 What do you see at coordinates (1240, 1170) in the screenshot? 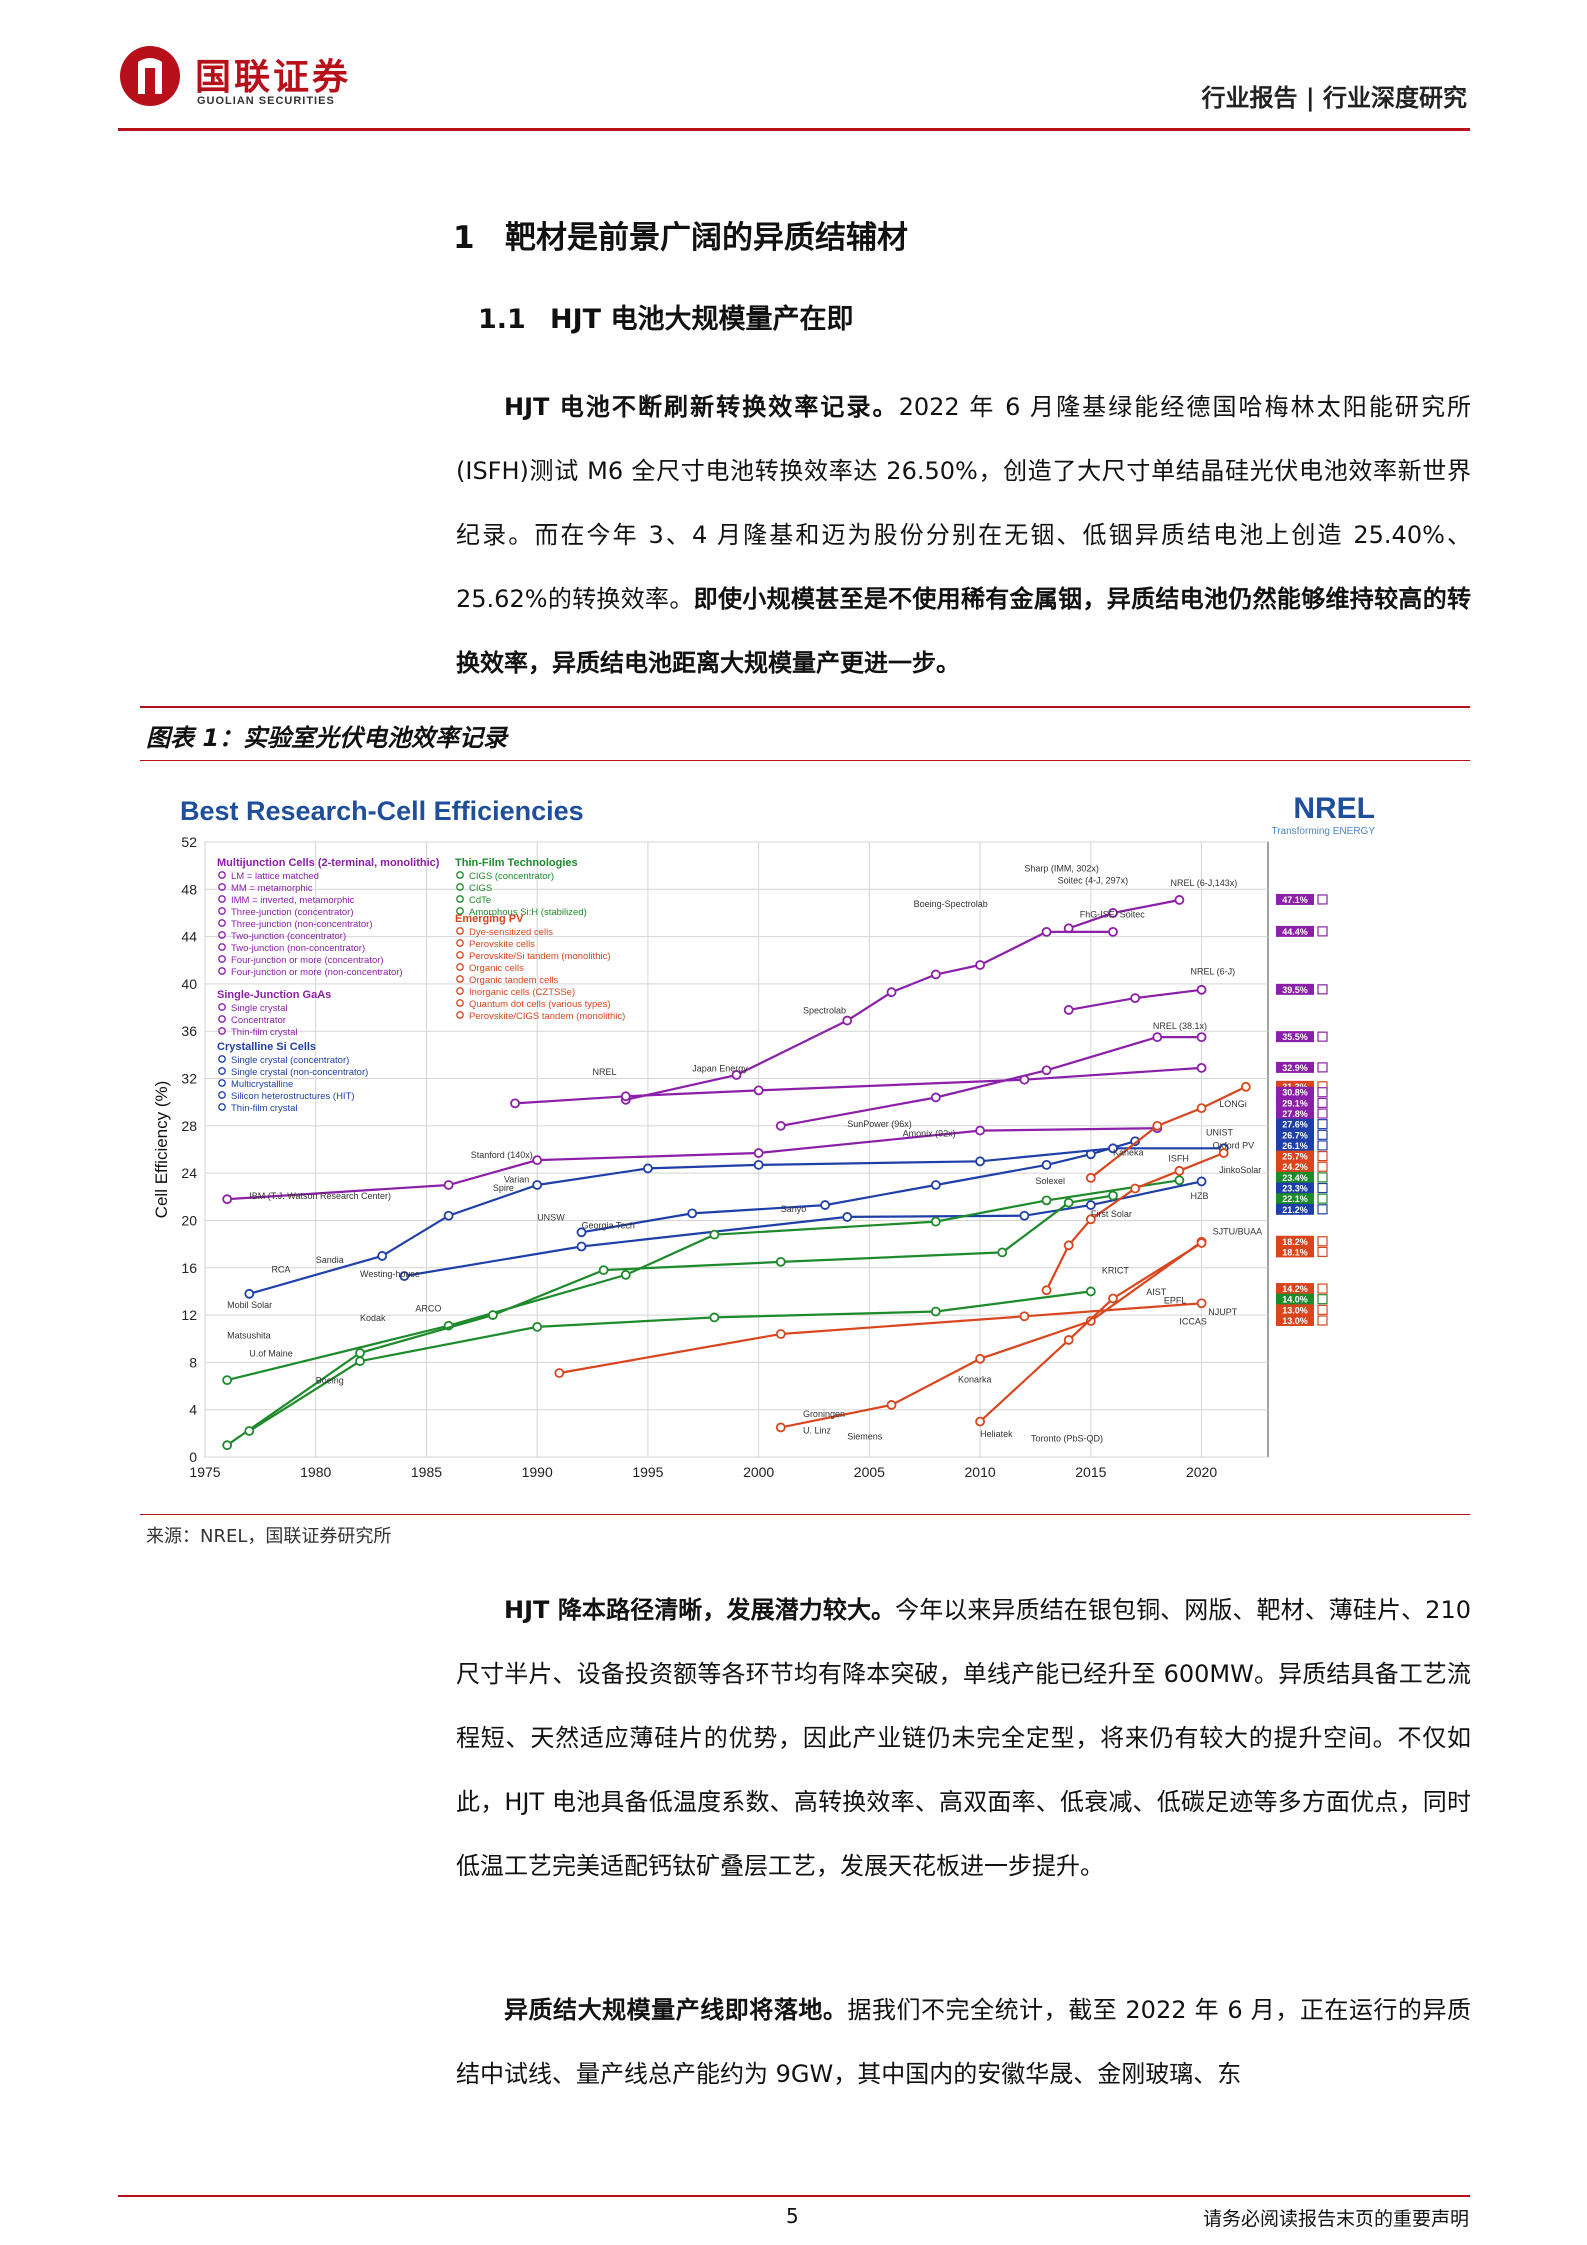
I see `chart-annotation: JinkoSolar` at bounding box center [1240, 1170].